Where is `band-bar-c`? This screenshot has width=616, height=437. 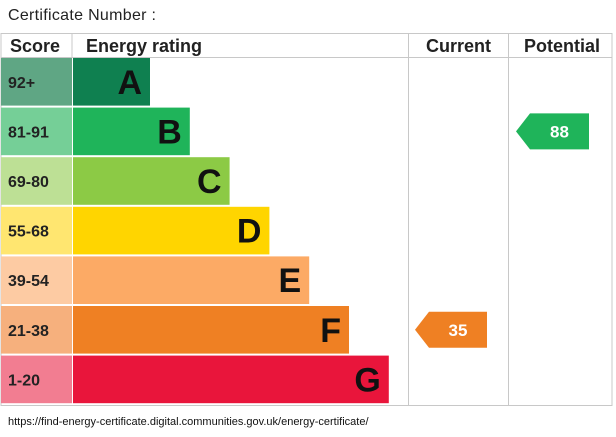 band-bar-c is located at coordinates (151, 181).